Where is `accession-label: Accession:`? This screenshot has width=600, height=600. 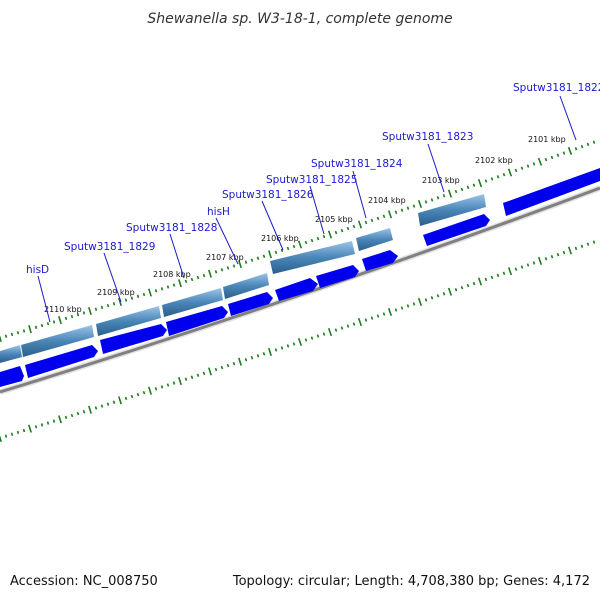
accession-label: Accession: is located at coordinates (46, 581).